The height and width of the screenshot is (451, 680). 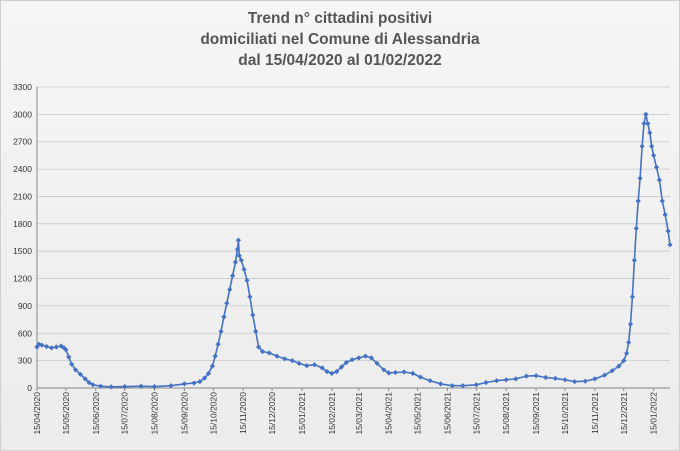 I want to click on y-tick-label: 900, so click(x=25, y=306).